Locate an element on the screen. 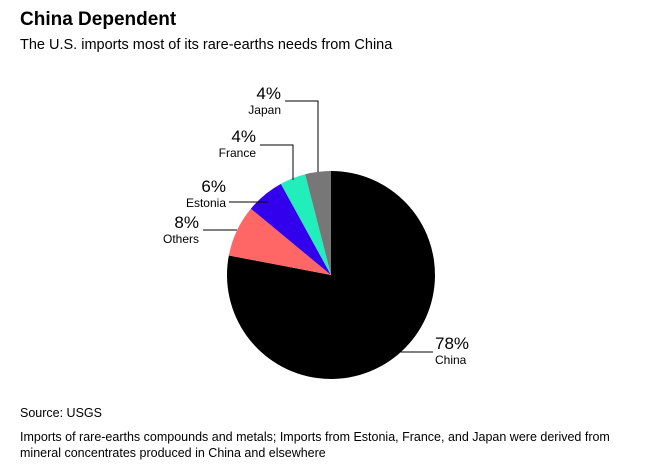  pie-slice-estonia is located at coordinates (290, 229).